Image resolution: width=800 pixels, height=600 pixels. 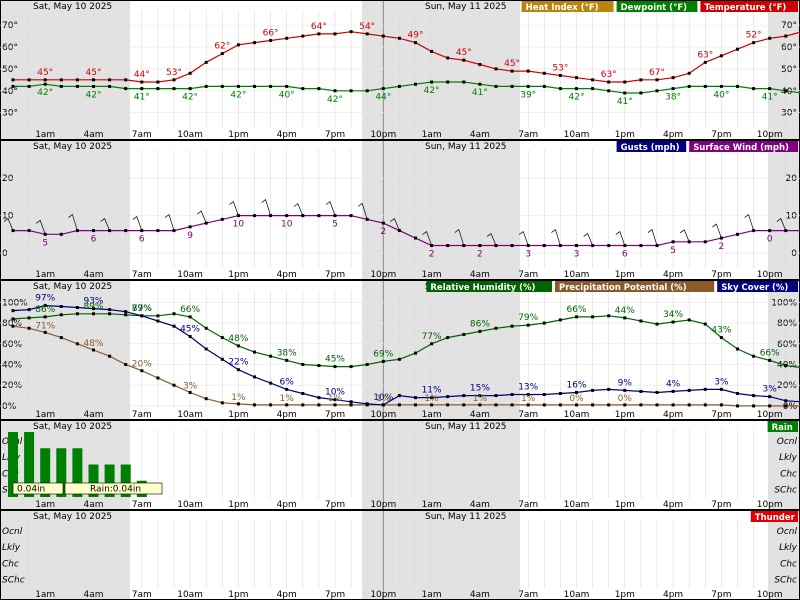 What do you see at coordinates (775, 518) in the screenshot?
I see `legend-entry: Thunder` at bounding box center [775, 518].